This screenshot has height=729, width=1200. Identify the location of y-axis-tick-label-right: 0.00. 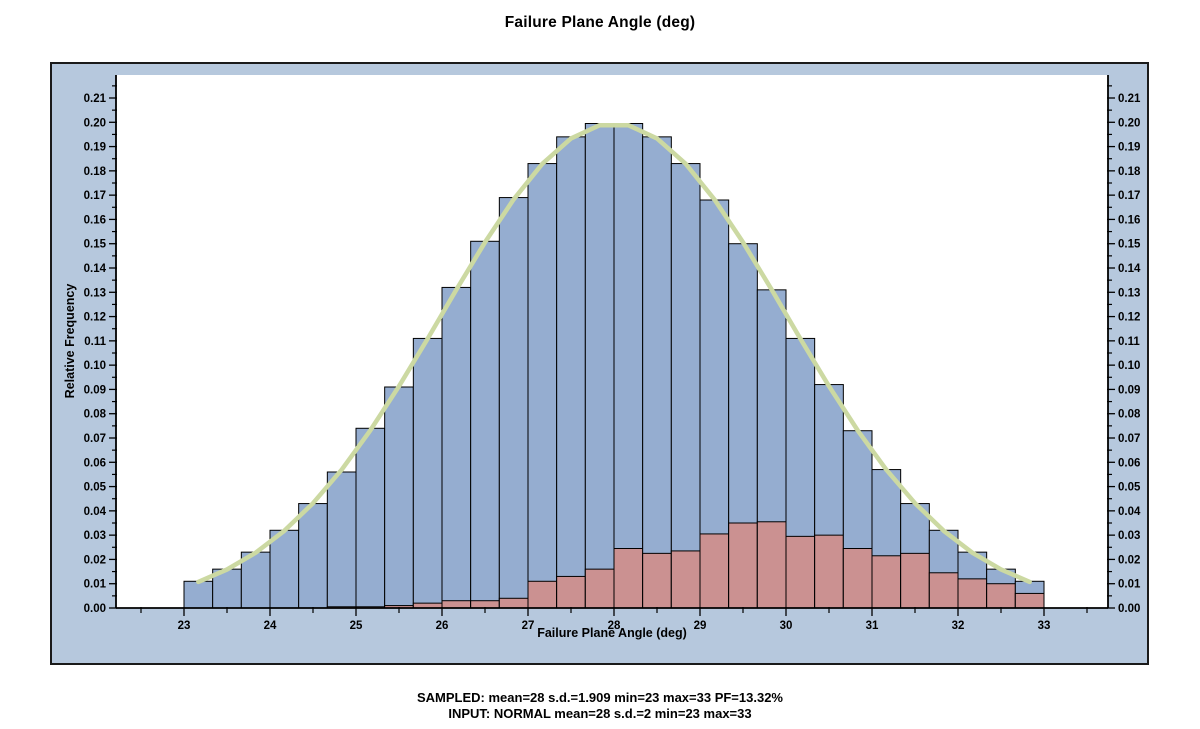
(1129, 609).